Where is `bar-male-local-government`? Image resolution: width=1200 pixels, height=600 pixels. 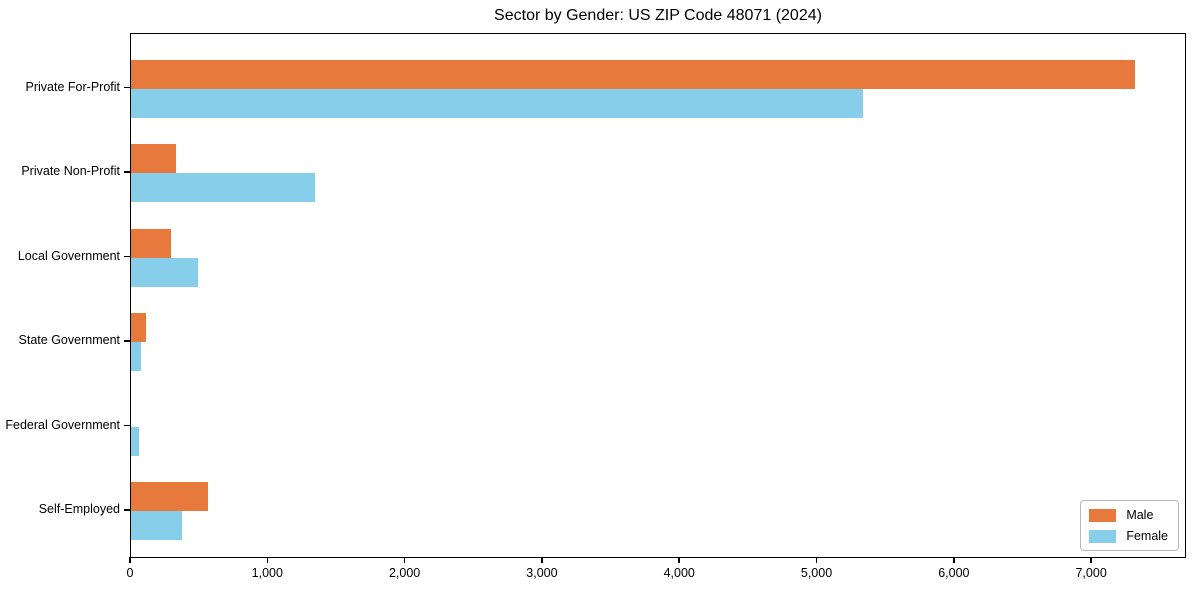
bar-male-local-government is located at coordinates (151, 243).